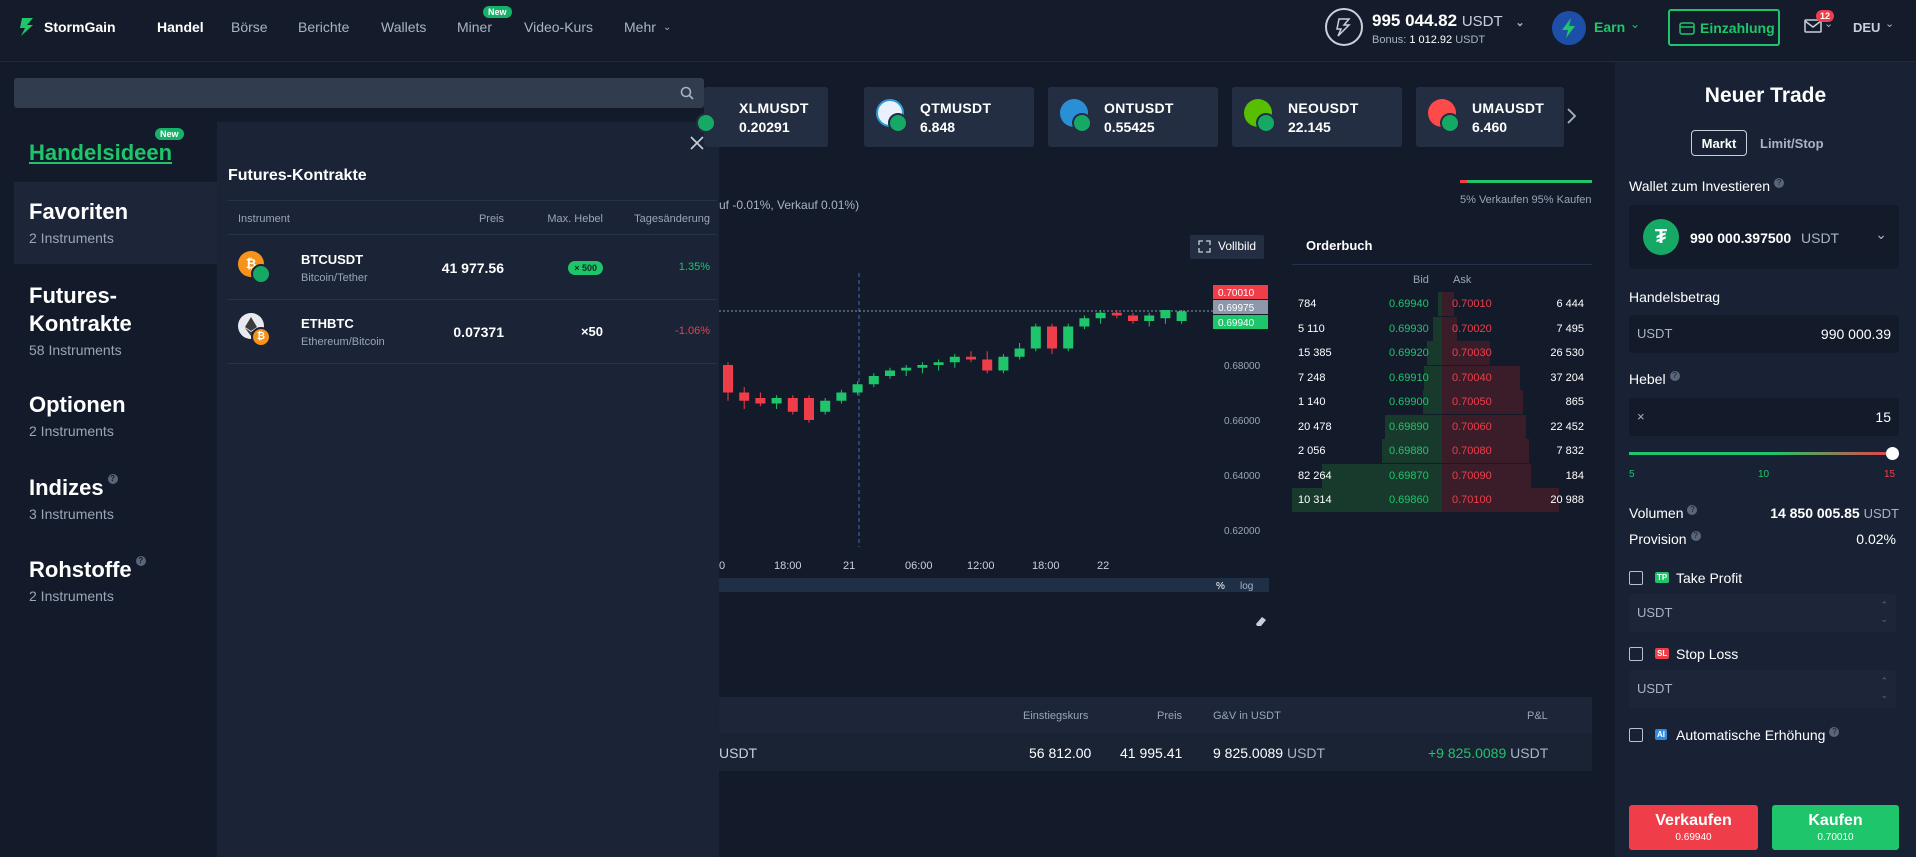 This screenshot has height=857, width=1916. I want to click on orderbook-ask: 0.70100, so click(1472, 500).